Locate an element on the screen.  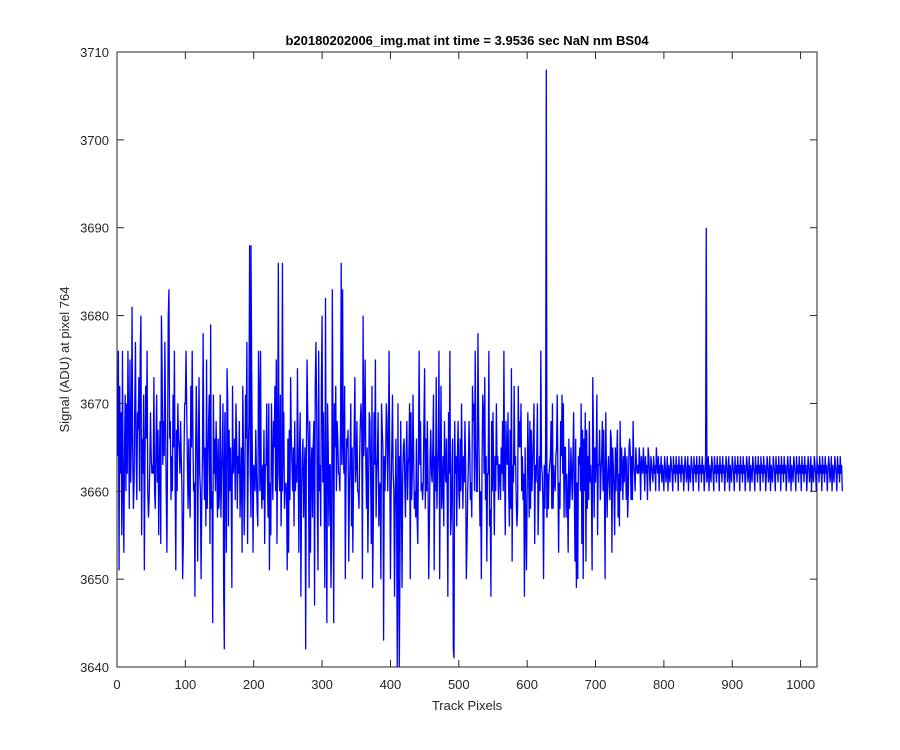
y-tick-label: 3640 is located at coordinates (94, 667).